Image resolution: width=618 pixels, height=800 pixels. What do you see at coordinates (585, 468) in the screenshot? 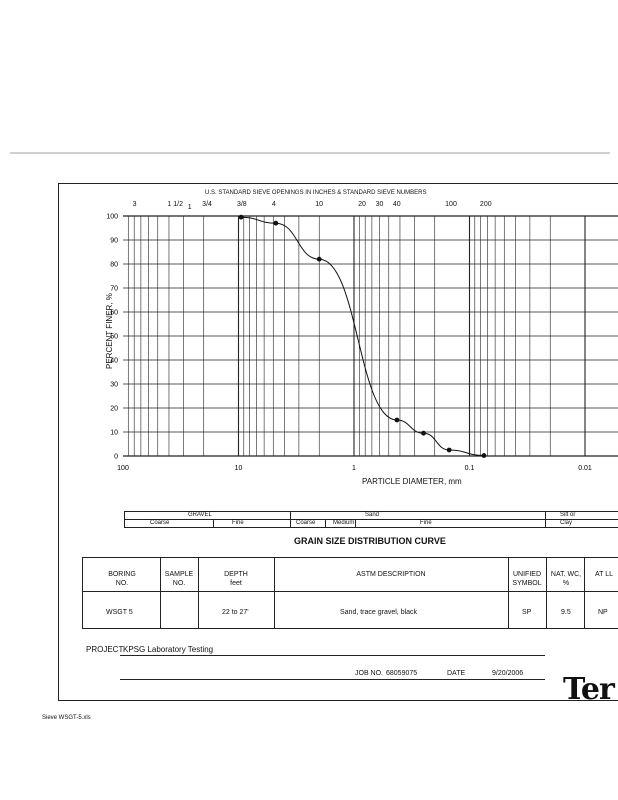
I see `x-tick-label: 0.01` at bounding box center [585, 468].